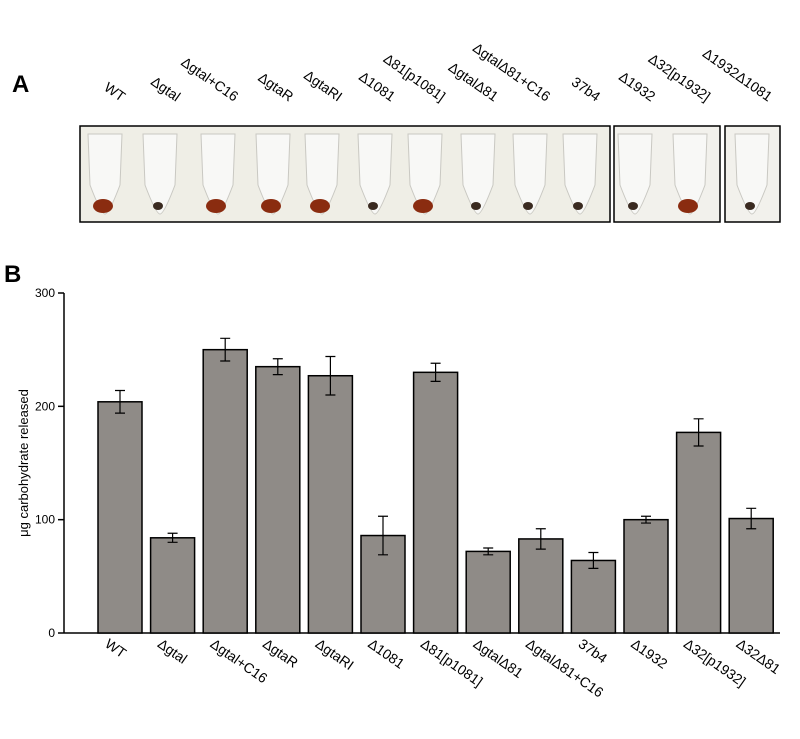 This screenshot has width=800, height=739. What do you see at coordinates (238, 660) in the screenshot?
I see `x-tick-label: Δgtal+C16` at bounding box center [238, 660].